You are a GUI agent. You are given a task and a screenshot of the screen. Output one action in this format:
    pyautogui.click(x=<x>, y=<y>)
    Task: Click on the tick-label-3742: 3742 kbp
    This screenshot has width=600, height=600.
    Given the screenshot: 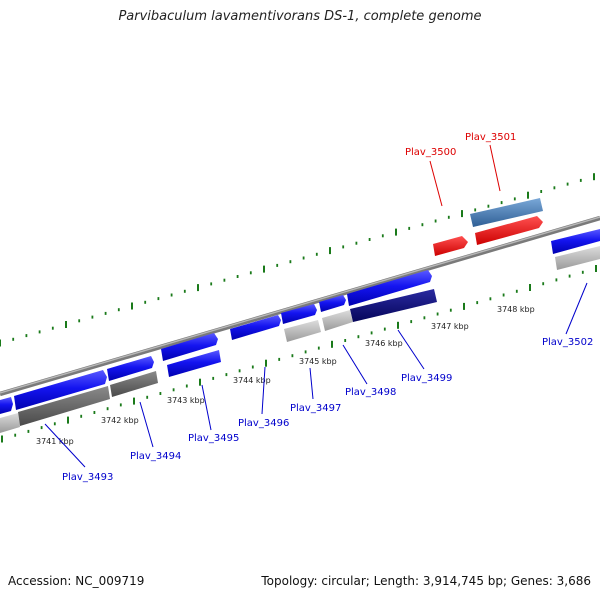 What is the action you would take?
    pyautogui.click(x=120, y=420)
    